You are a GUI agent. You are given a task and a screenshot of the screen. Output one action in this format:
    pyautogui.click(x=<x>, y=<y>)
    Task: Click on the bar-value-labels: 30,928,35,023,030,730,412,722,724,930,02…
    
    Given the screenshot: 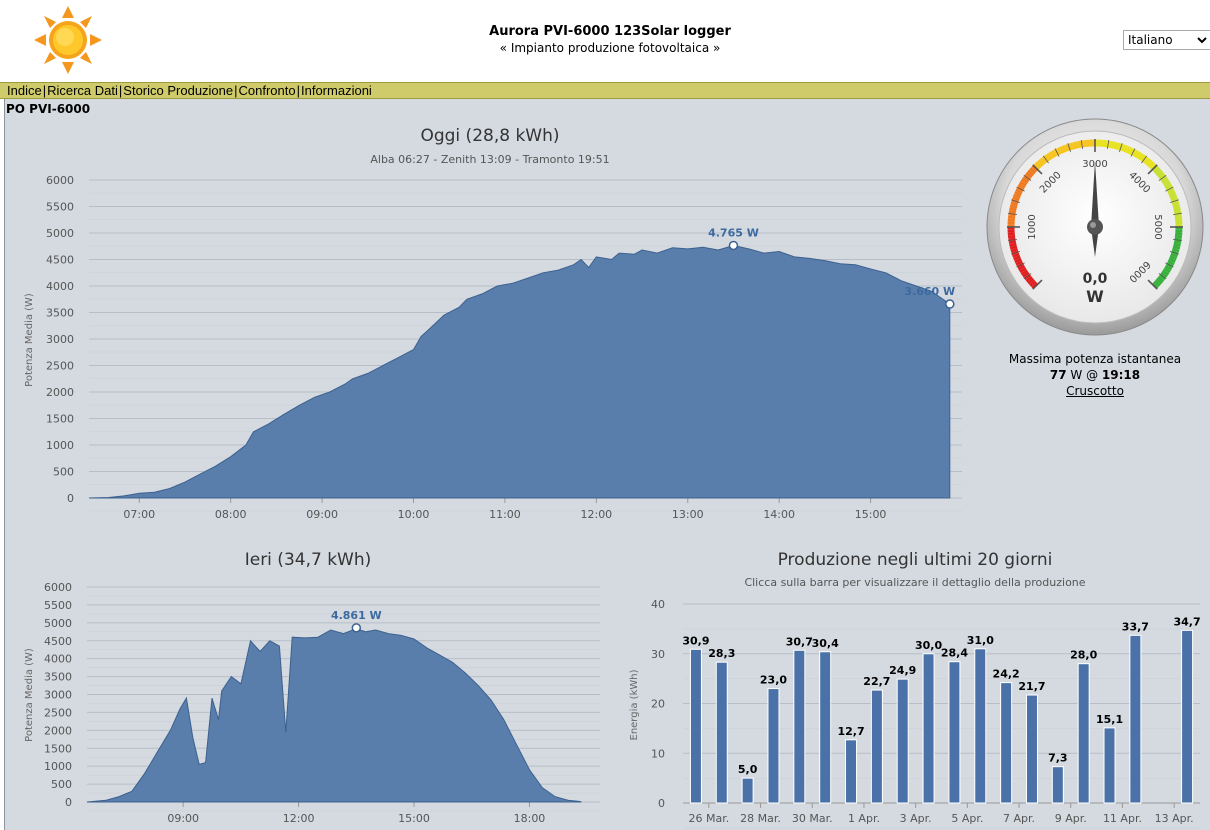 What is the action you would take?
    pyautogui.click(x=941, y=695)
    